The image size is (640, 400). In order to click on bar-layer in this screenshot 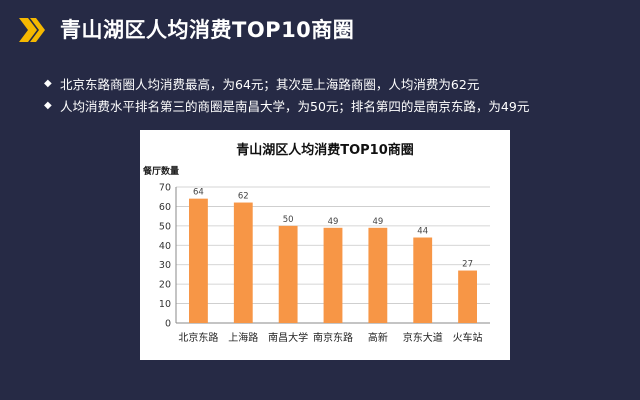, I will do `click(333, 260)`.